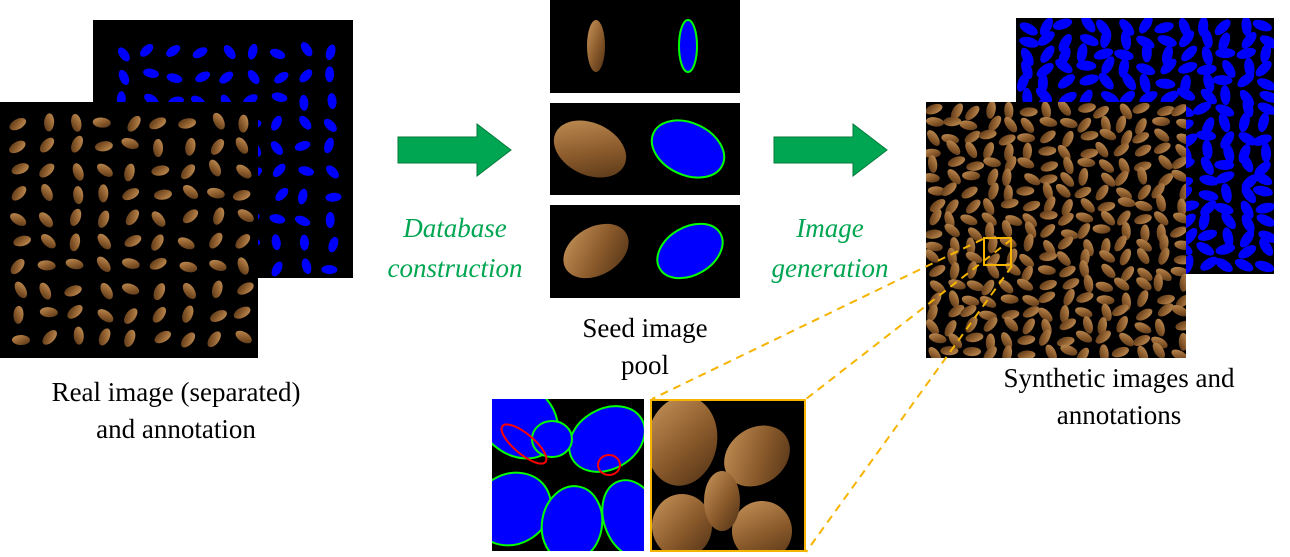  Describe the element at coordinates (176, 411) in the screenshot. I see `real-image-caption: Real image (separated) and annotation` at that location.